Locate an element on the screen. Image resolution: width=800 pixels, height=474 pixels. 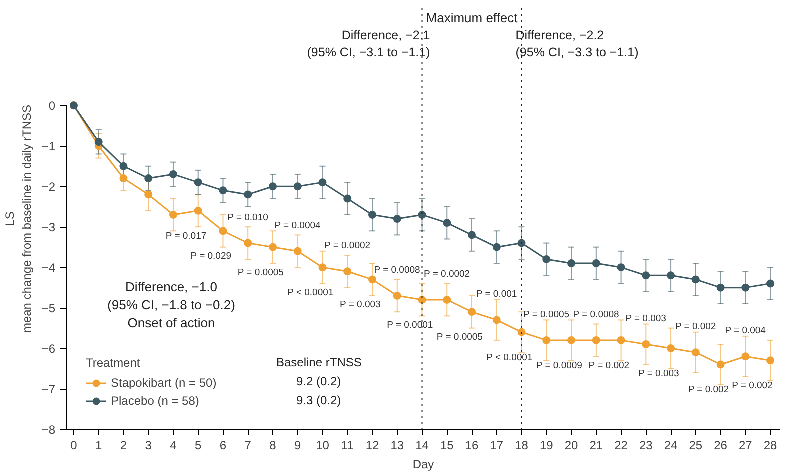
x-tick-label: 1 is located at coordinates (99, 445).